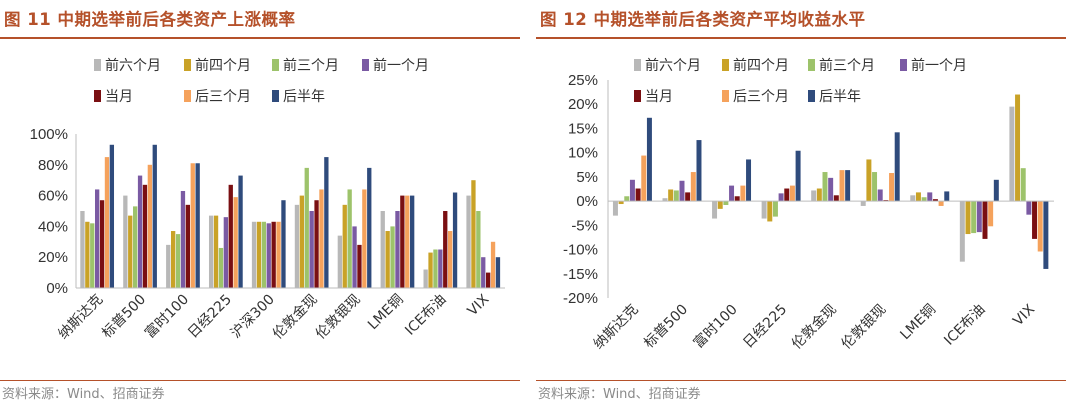 The width and height of the screenshot is (1070, 417). Describe the element at coordinates (619, 394) in the screenshot. I see `source-note: 资料来源：Wind、招商证券` at that location.